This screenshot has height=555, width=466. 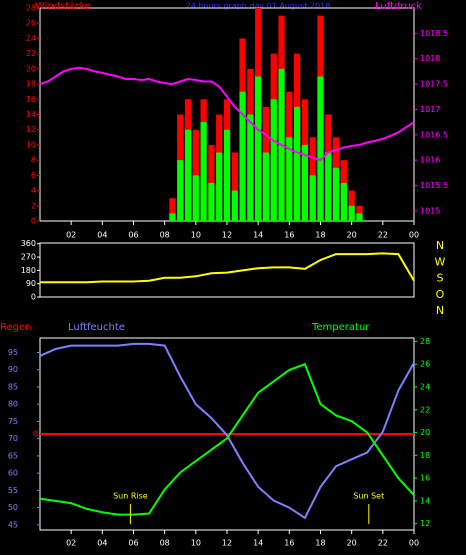 What do you see at coordinates (13, 386) in the screenshot?
I see `y-tick-label: 85` at bounding box center [13, 386].